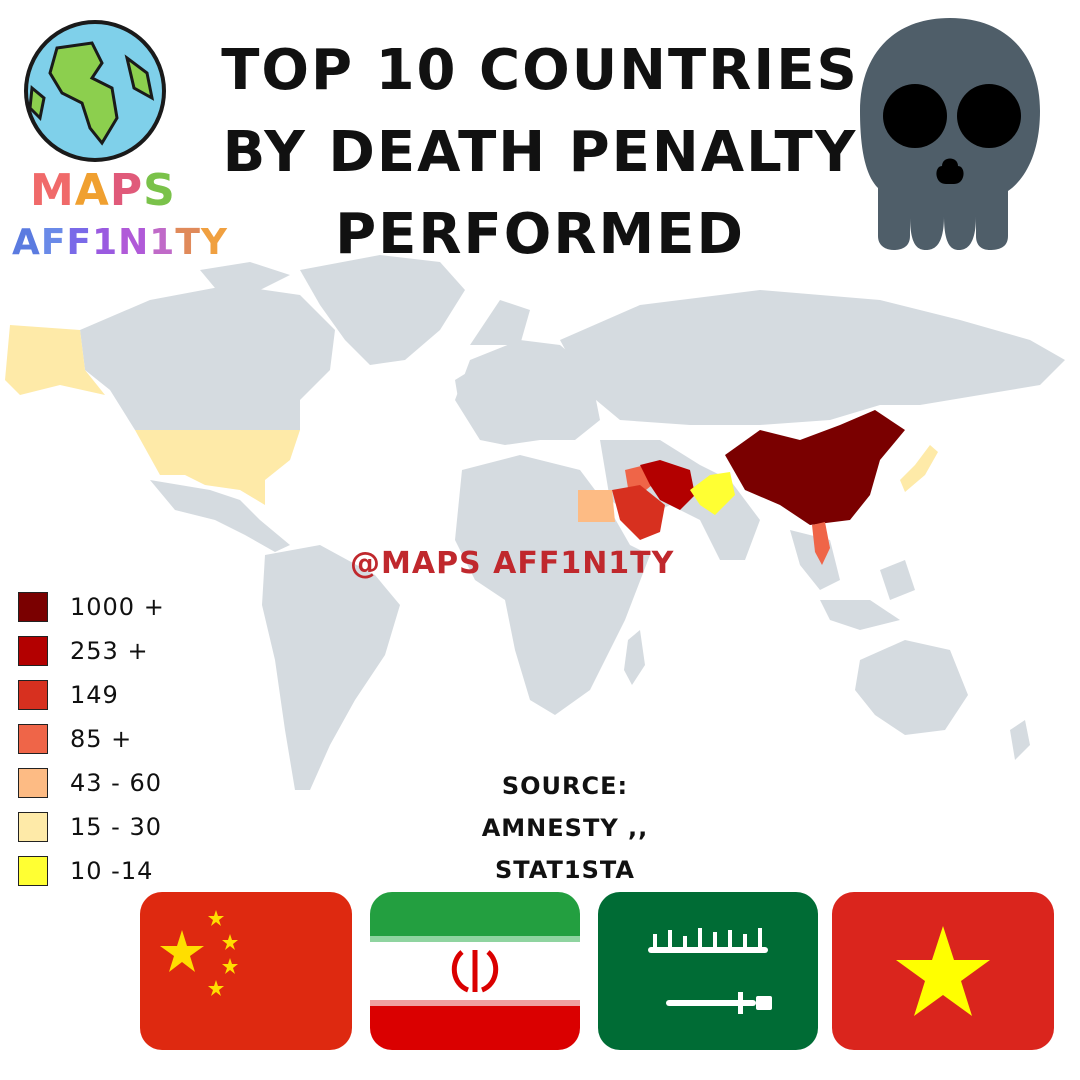 Image resolution: width=1080 pixels, height=1080 pixels. What do you see at coordinates (246, 971) in the screenshot?
I see `flag-china` at bounding box center [246, 971].